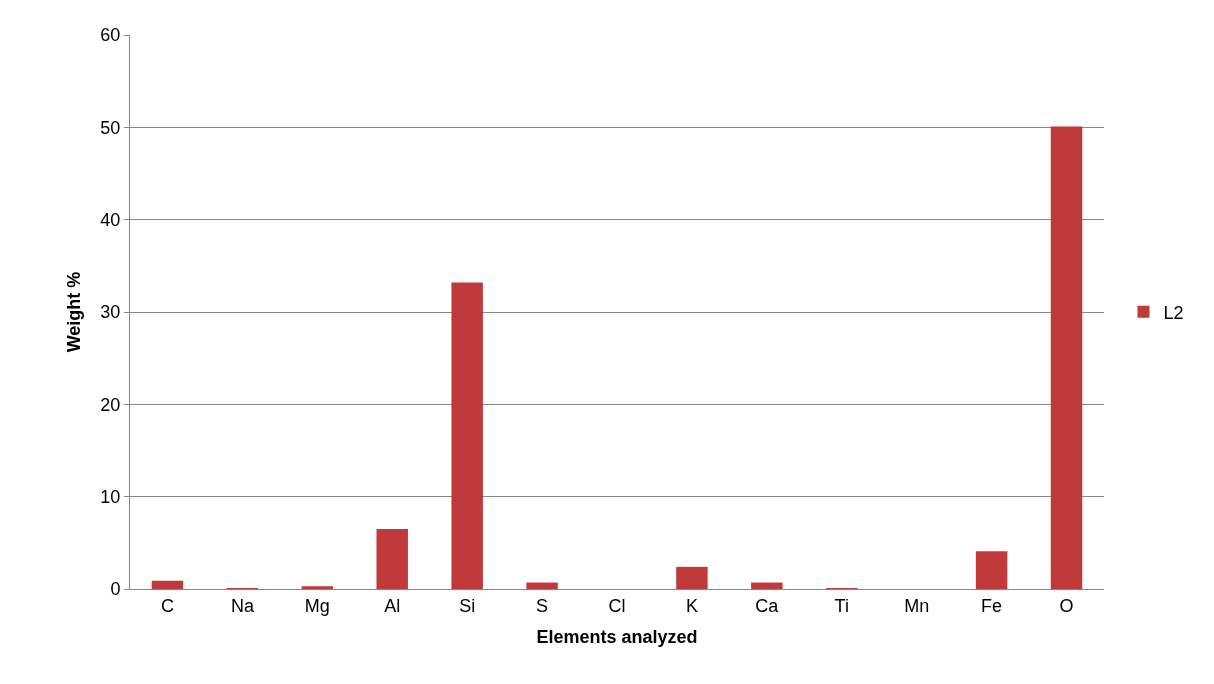  Describe the element at coordinates (110, 35) in the screenshot. I see `y-tick-label: 60` at that location.